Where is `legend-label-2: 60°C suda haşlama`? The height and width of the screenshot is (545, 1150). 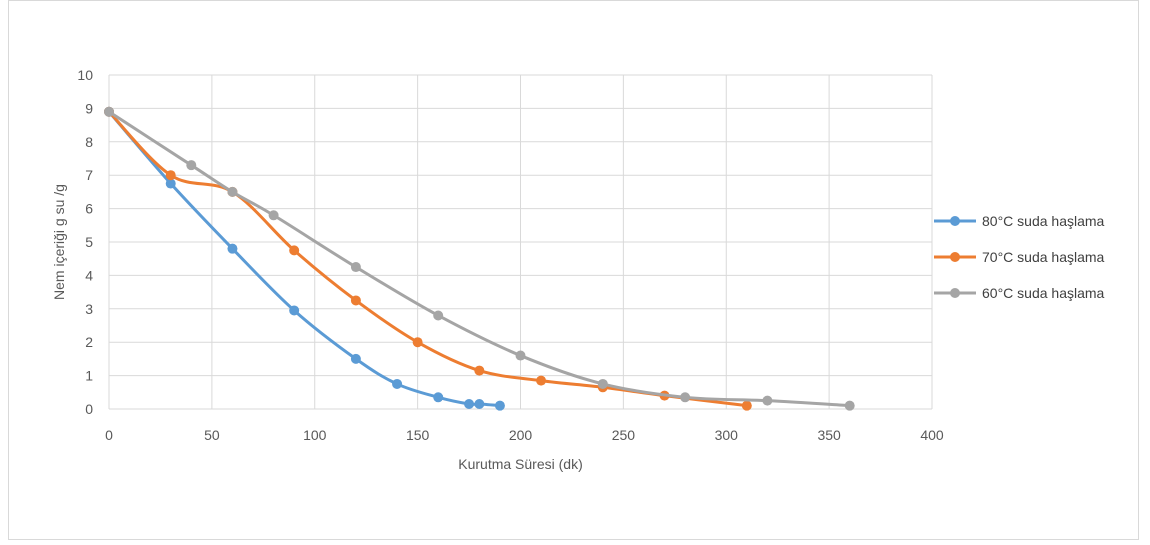 legend-label-2: 60°C suda haşlama is located at coordinates (1043, 293).